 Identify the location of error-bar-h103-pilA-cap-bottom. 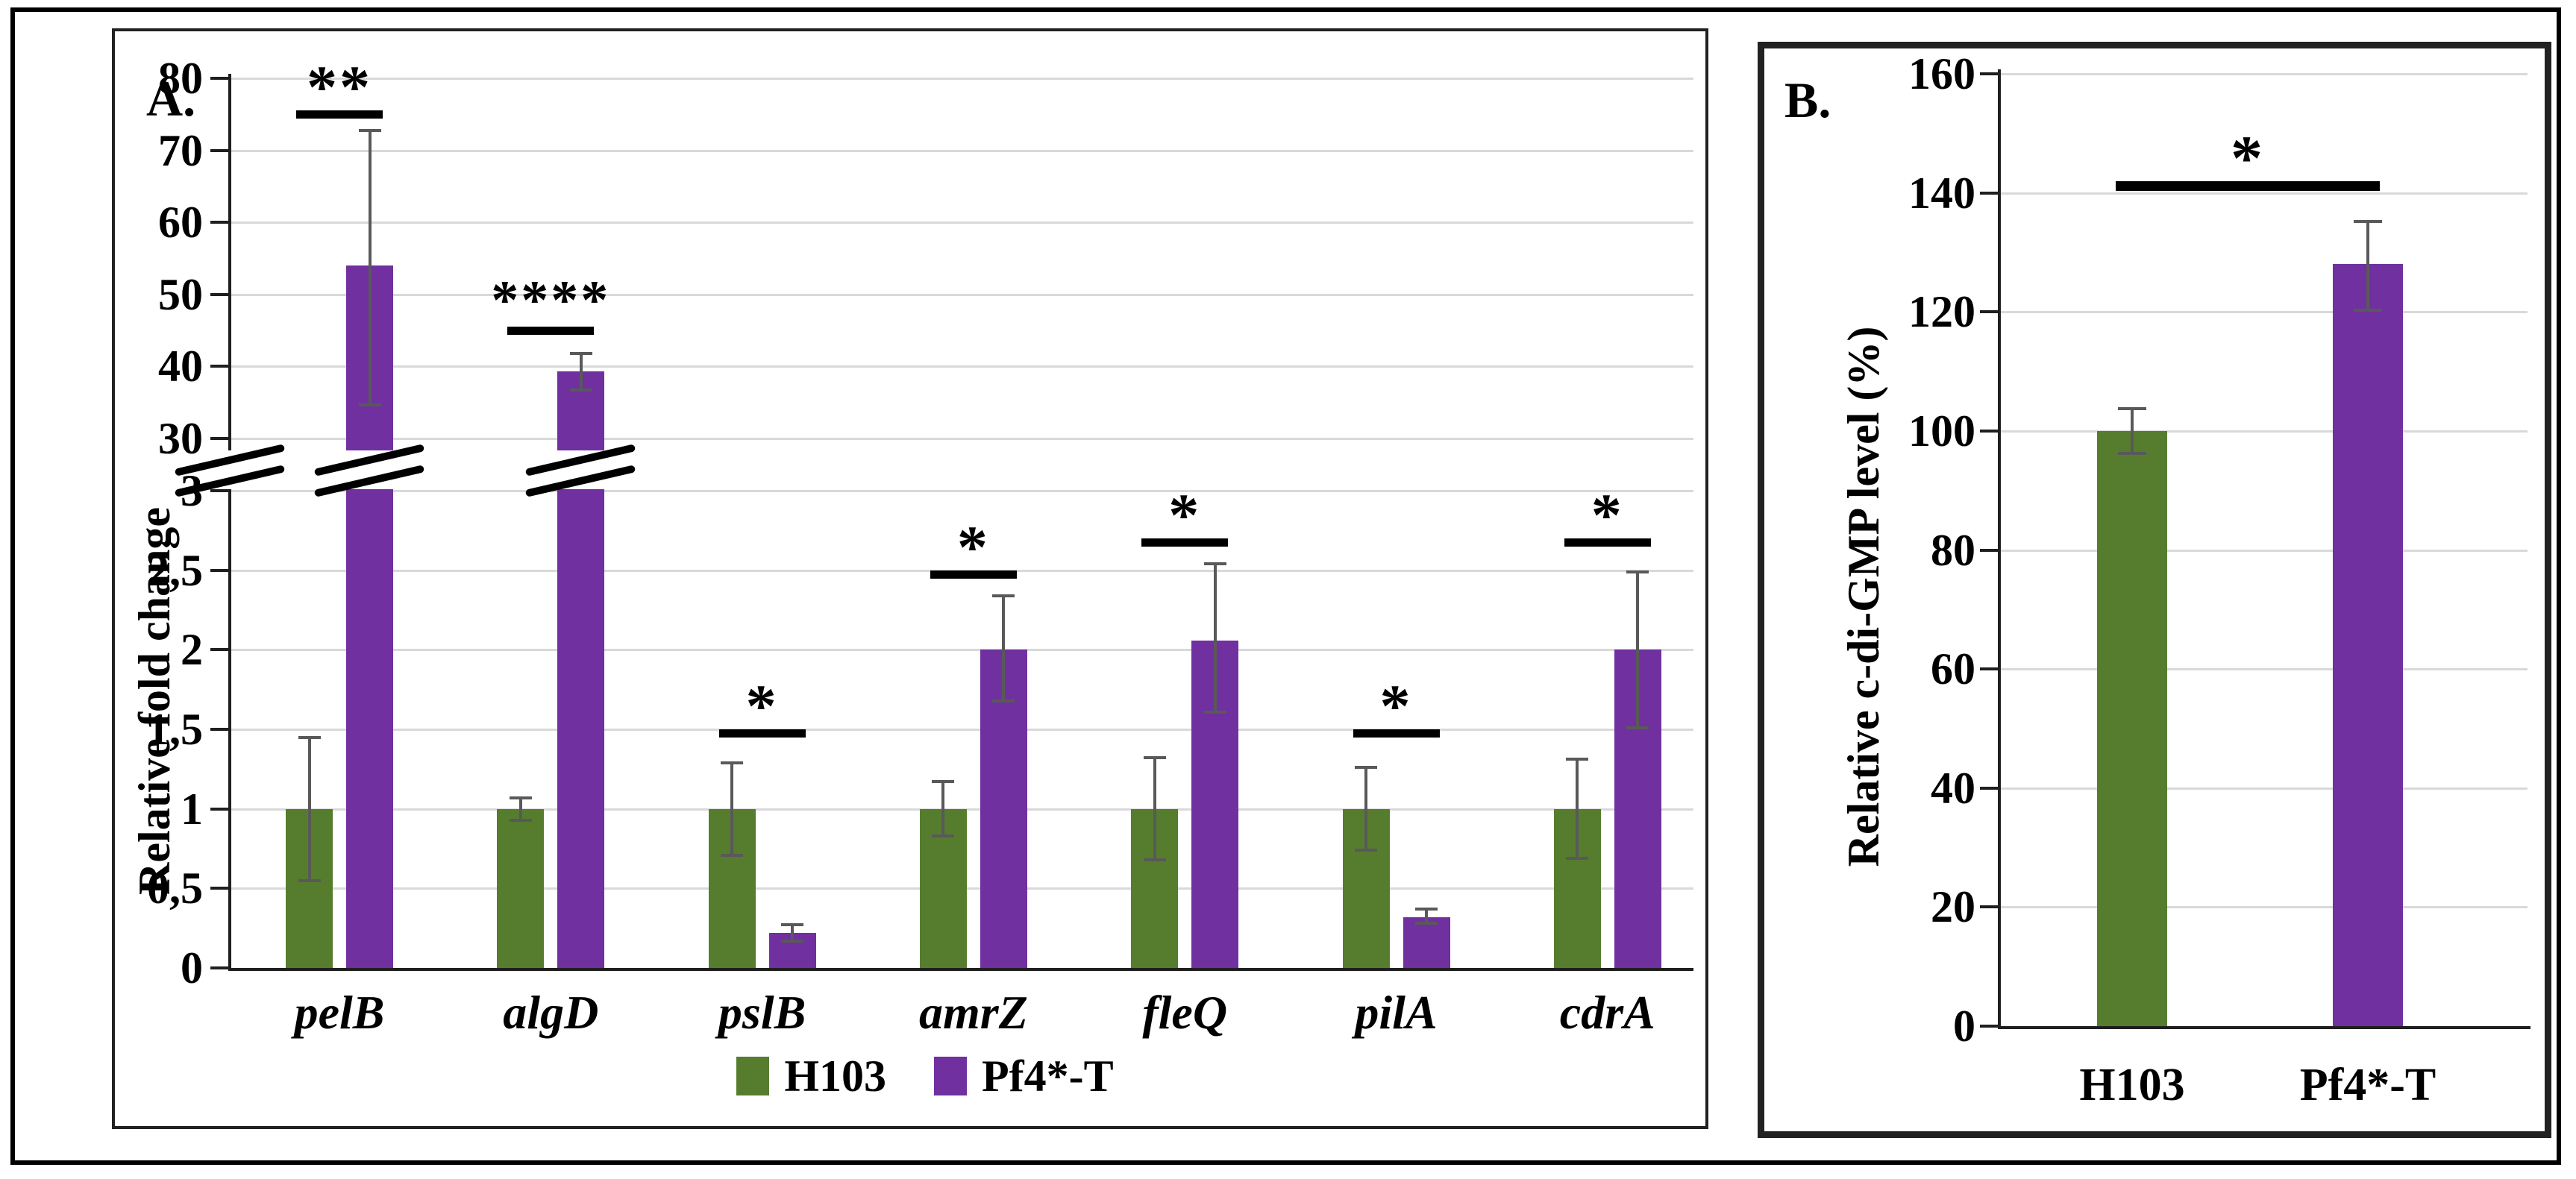
(1366, 851).